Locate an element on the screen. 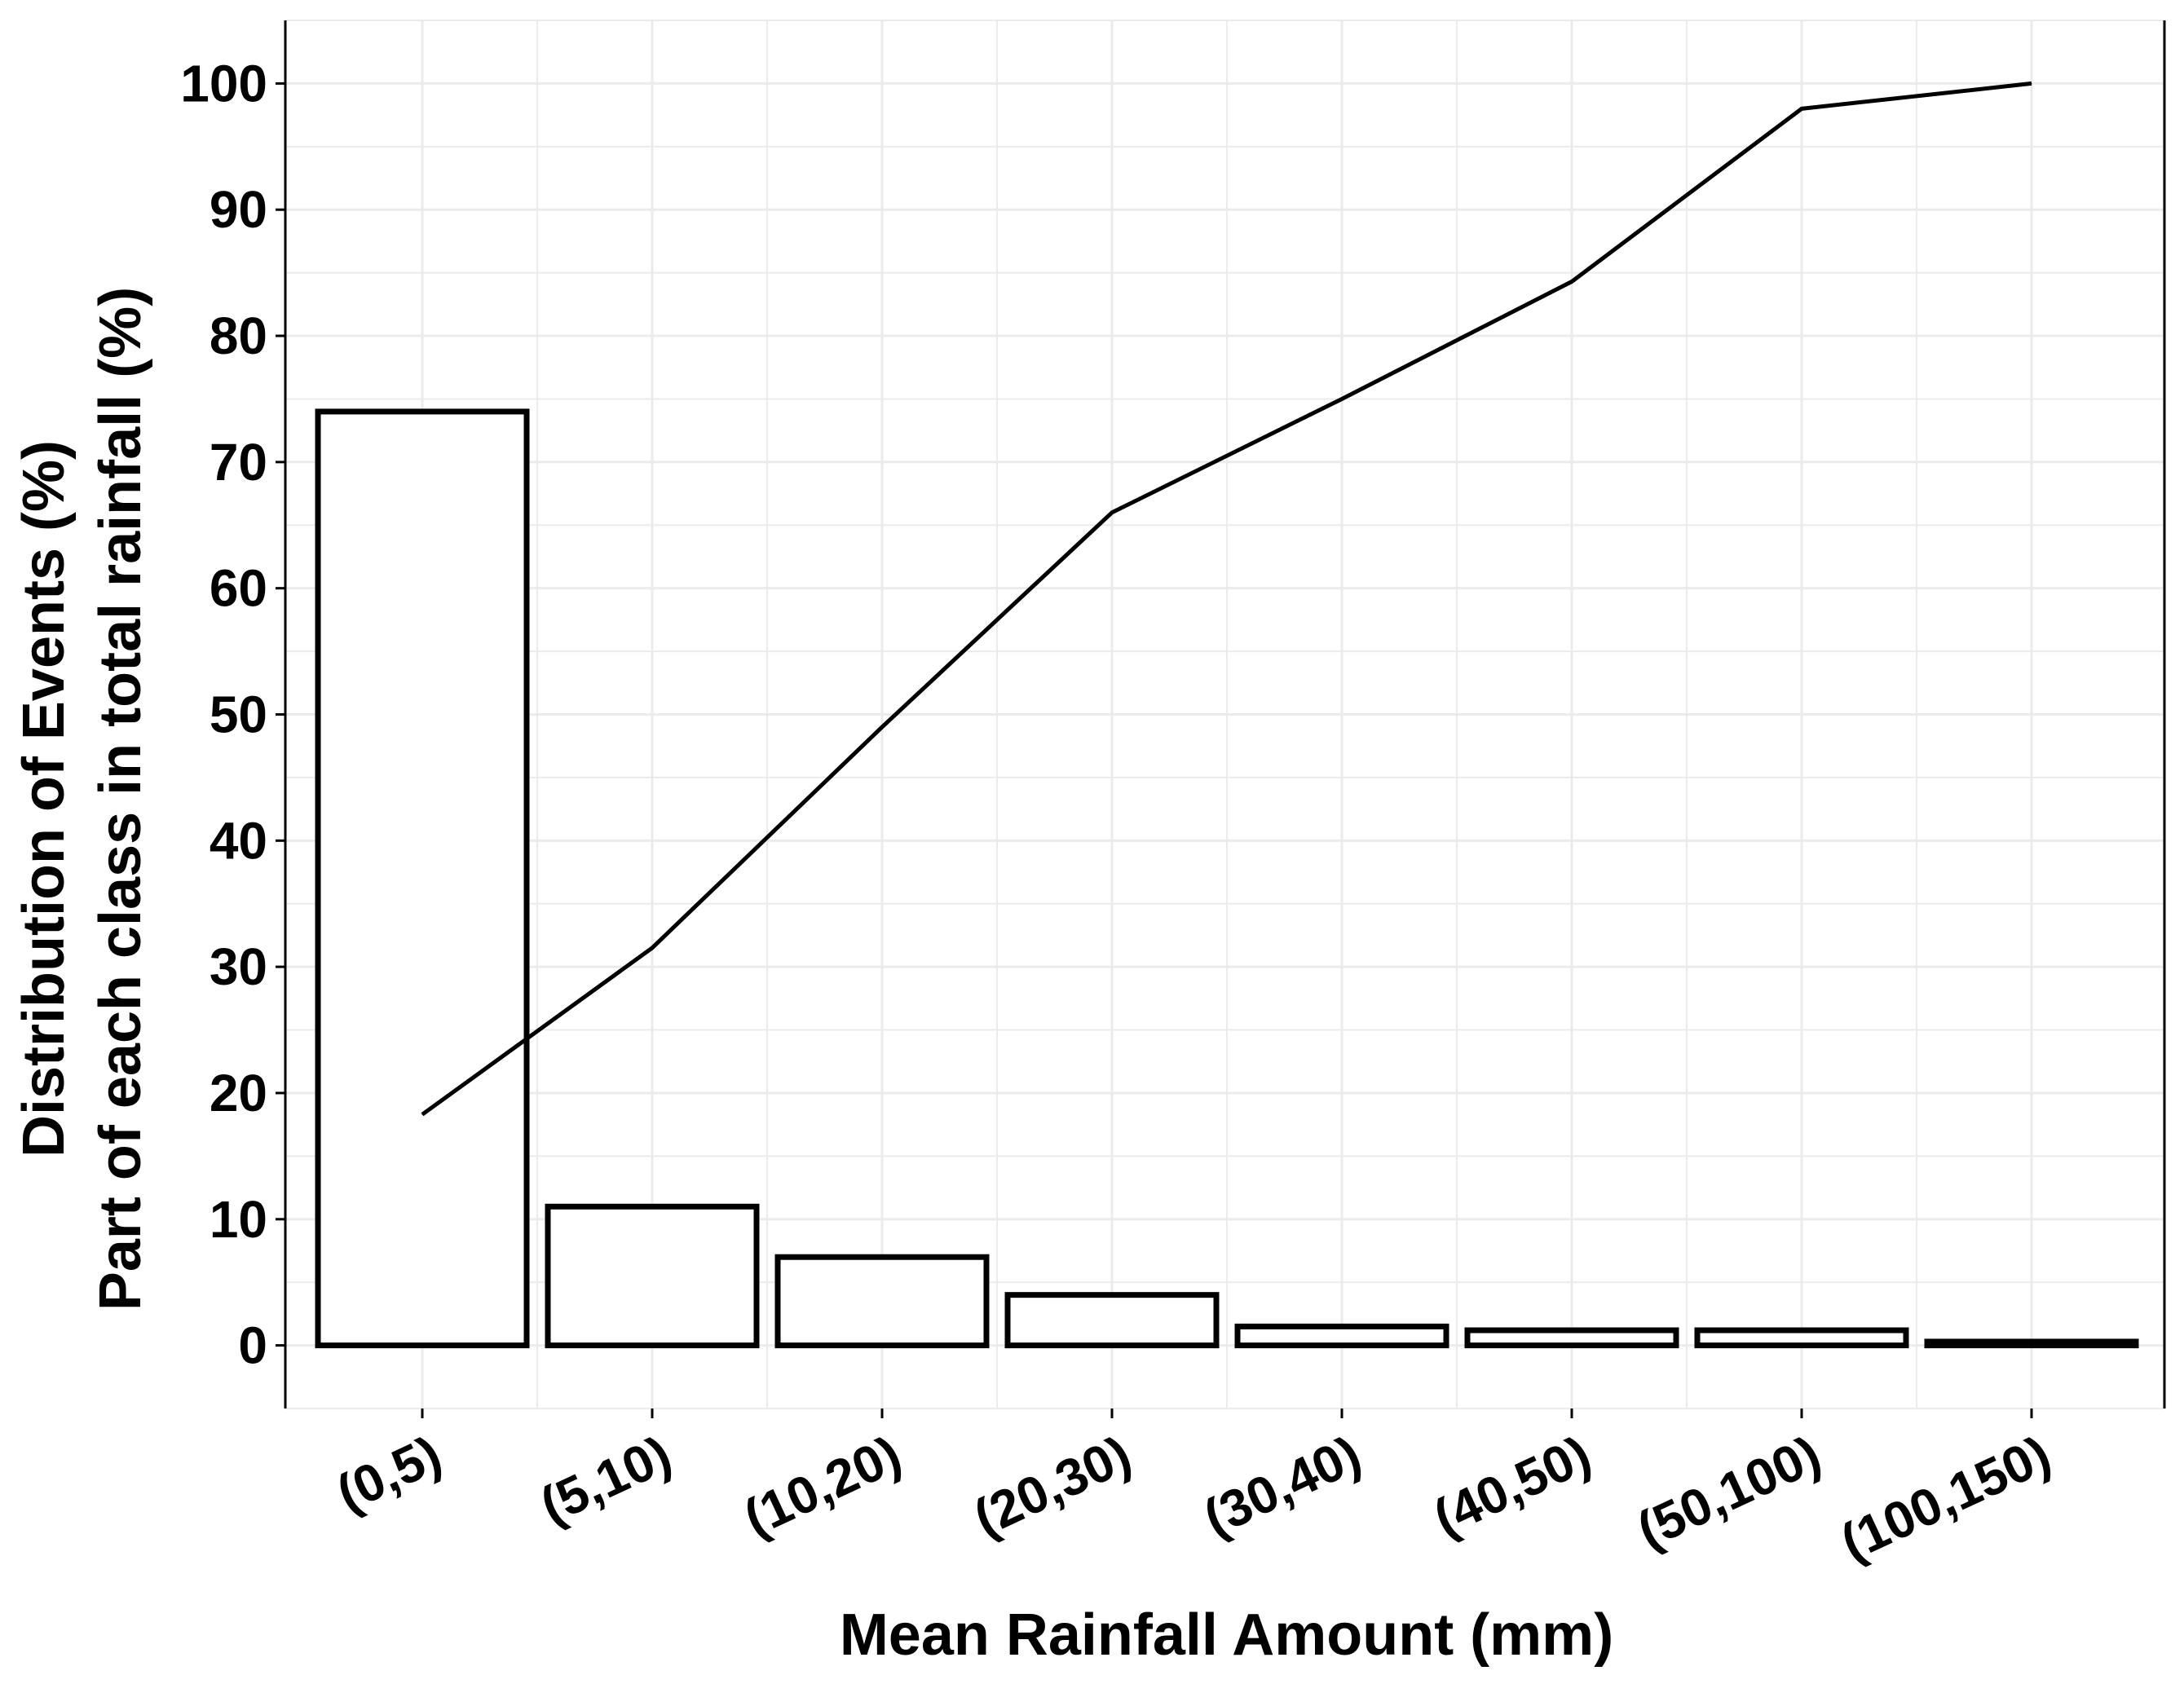 This screenshot has height=1684, width=2184. y-tick-label: 0 is located at coordinates (253, 1345).